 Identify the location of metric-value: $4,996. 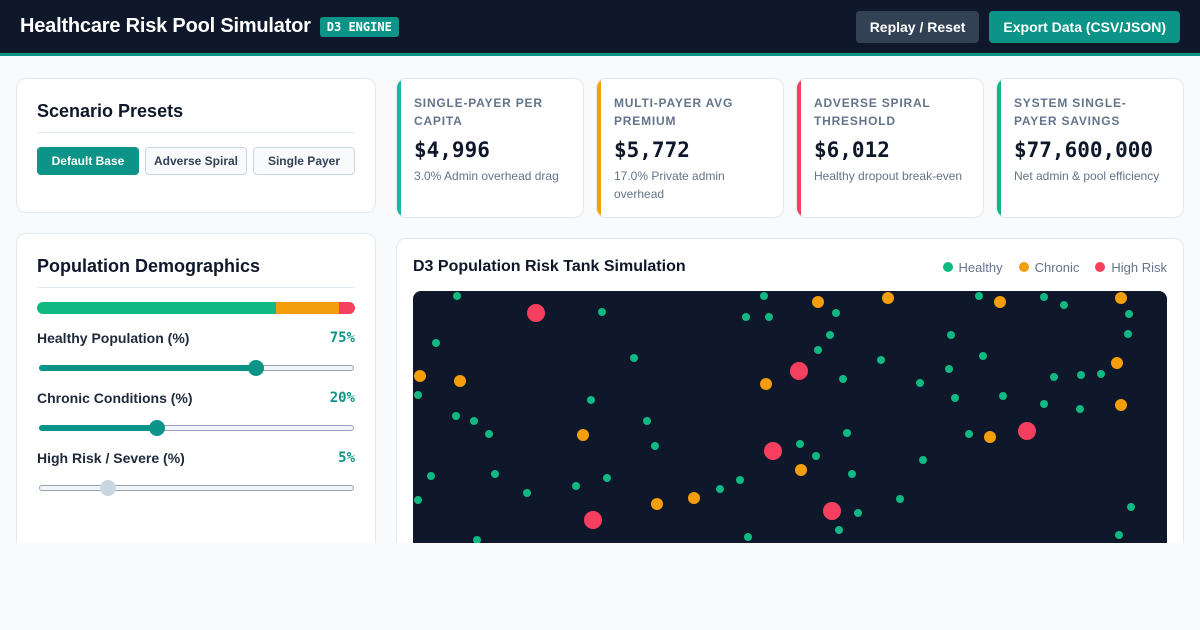
(452, 150).